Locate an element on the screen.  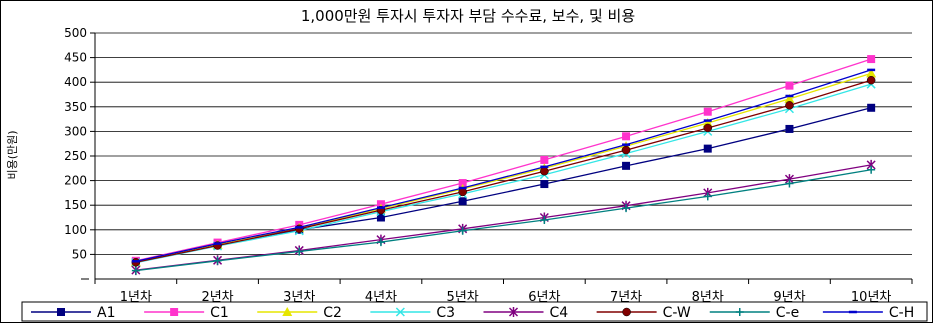
legend-item-c-e: C-e is located at coordinates (754, 313).